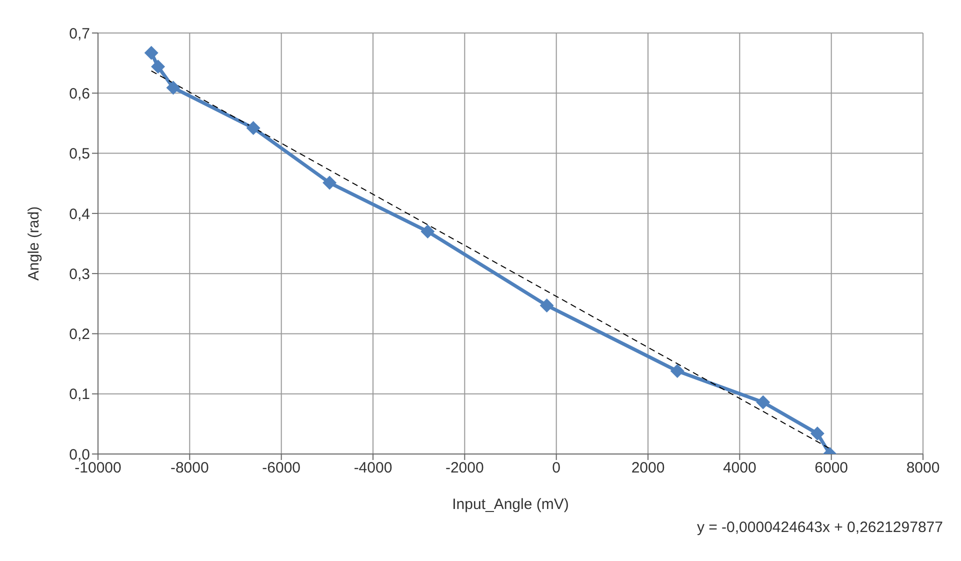  What do you see at coordinates (831, 468) in the screenshot?
I see `x-tick-label: 6000` at bounding box center [831, 468].